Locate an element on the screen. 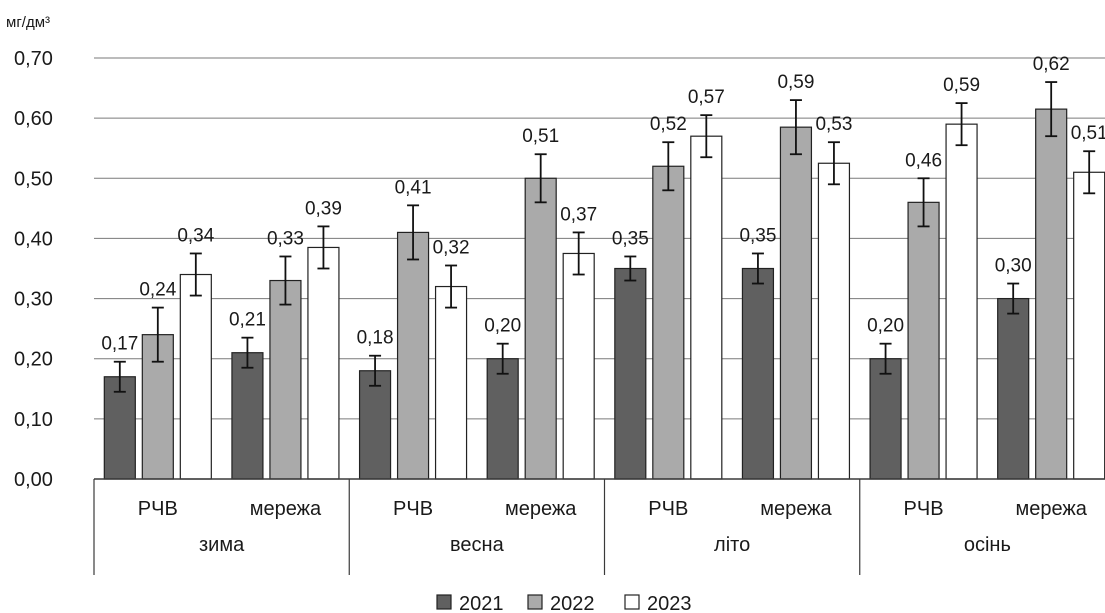  y-axis-unit-label: мг/дм³ is located at coordinates (28, 22).